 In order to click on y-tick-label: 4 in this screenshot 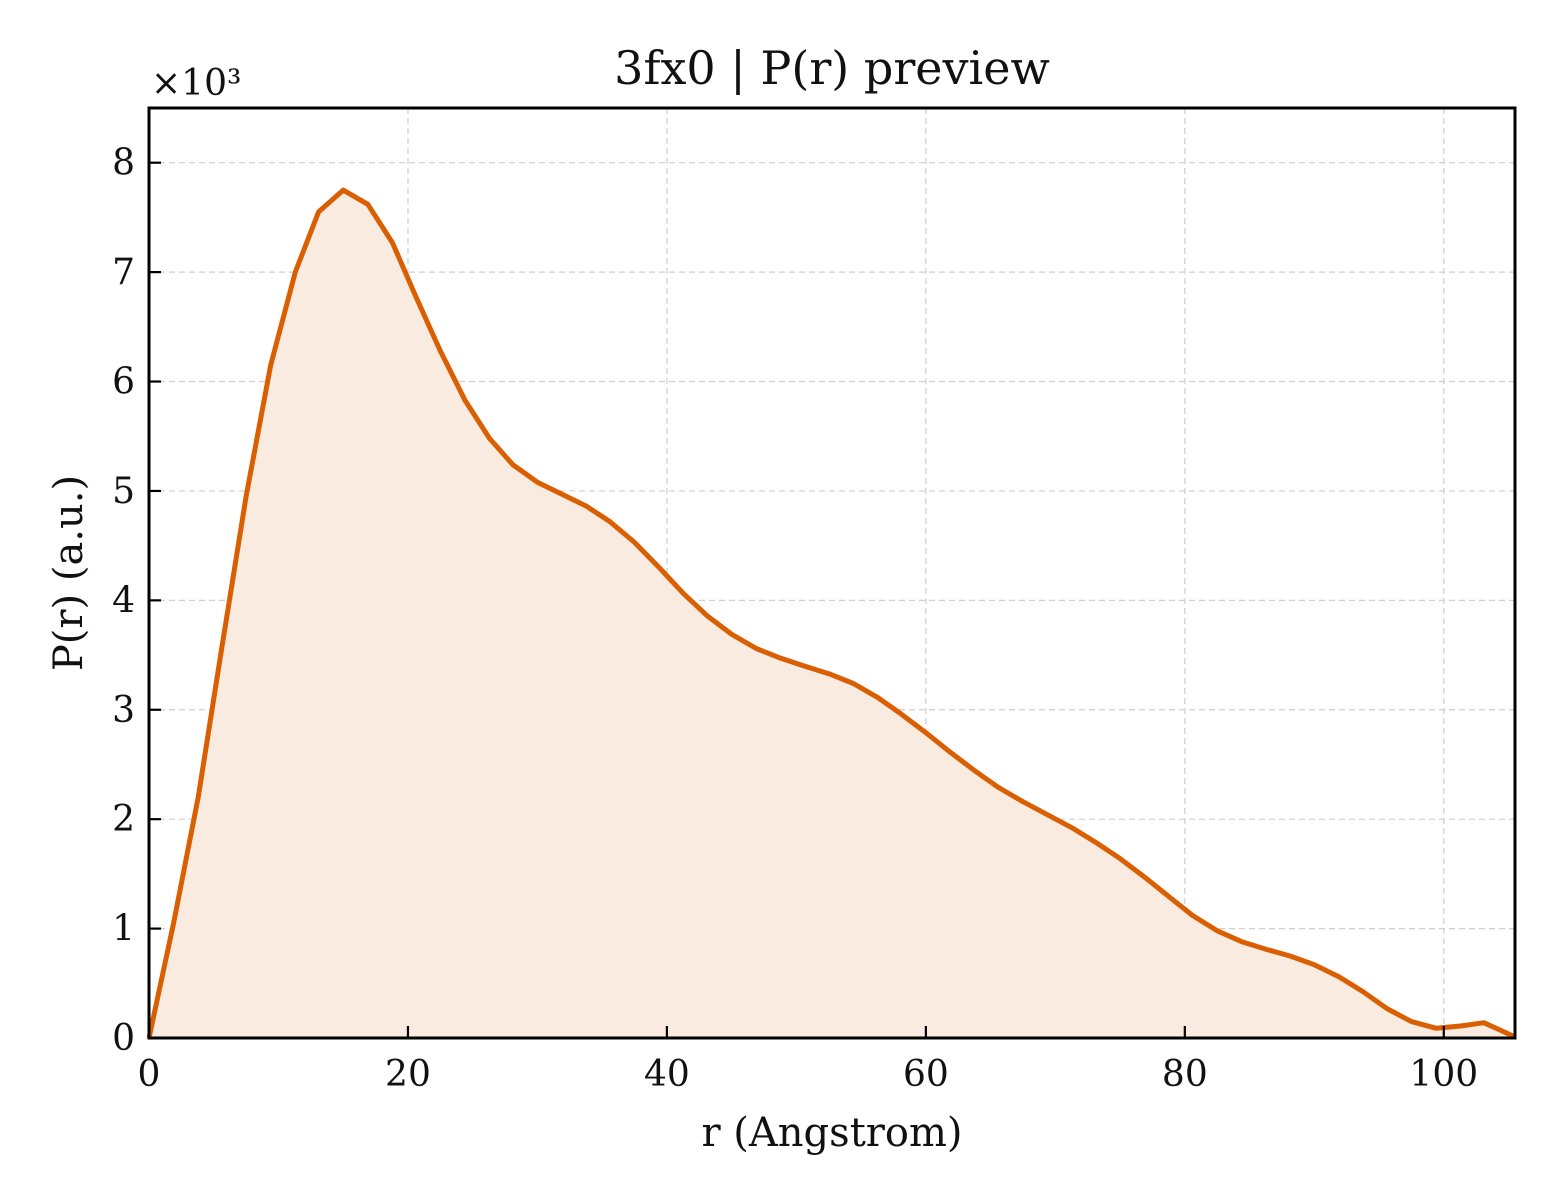, I will do `click(123, 600)`.